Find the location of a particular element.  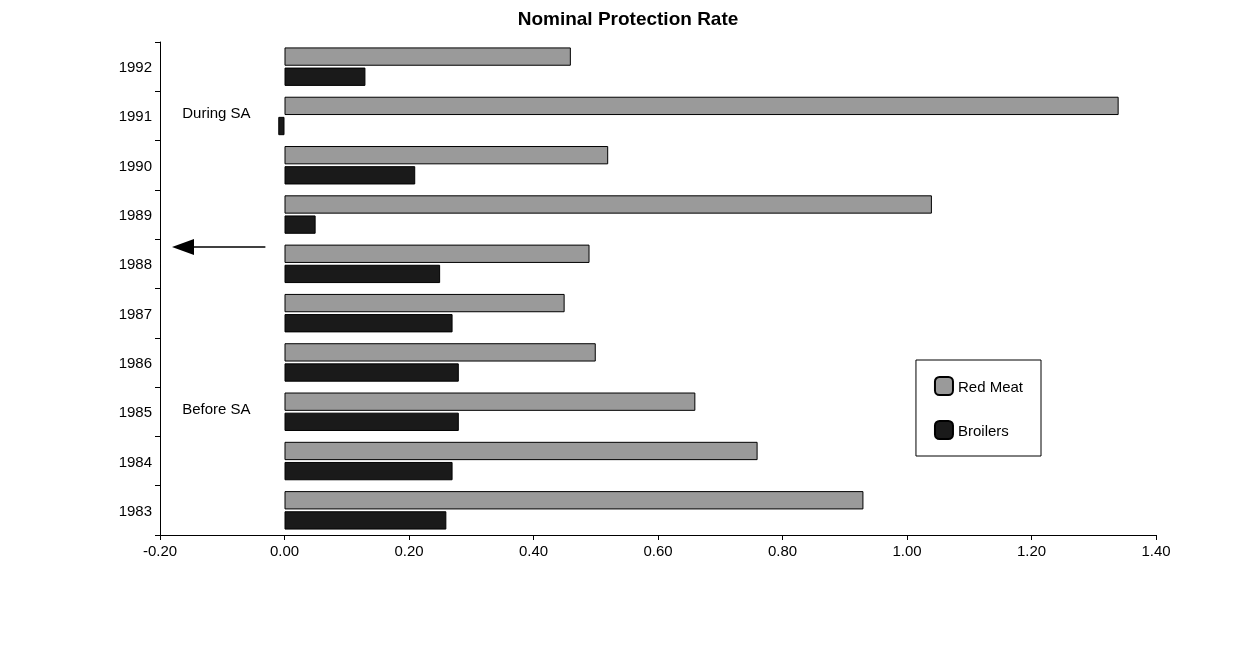

y-tick-label: 1987 is located at coordinates (135, 313).